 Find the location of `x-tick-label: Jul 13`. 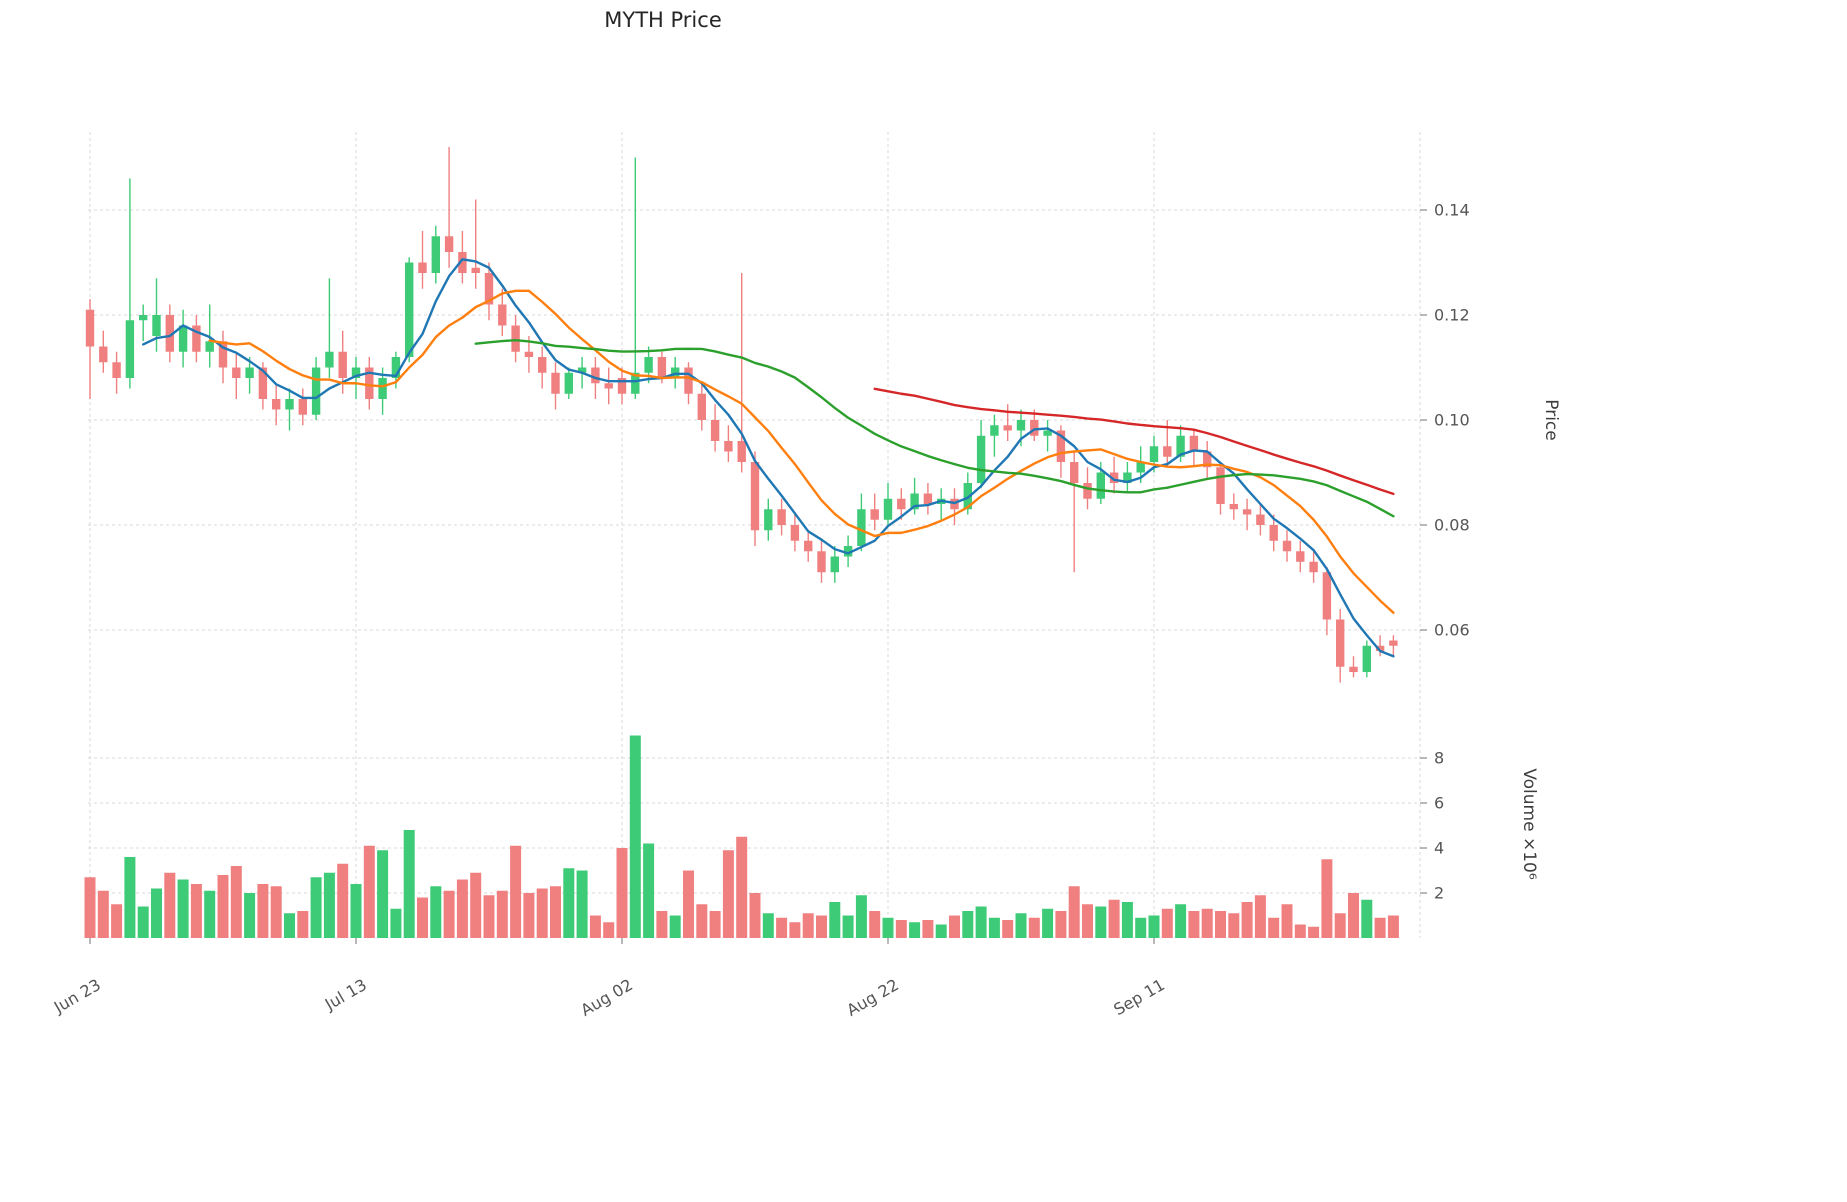

x-tick-label: Jul 13 is located at coordinates (345, 994).